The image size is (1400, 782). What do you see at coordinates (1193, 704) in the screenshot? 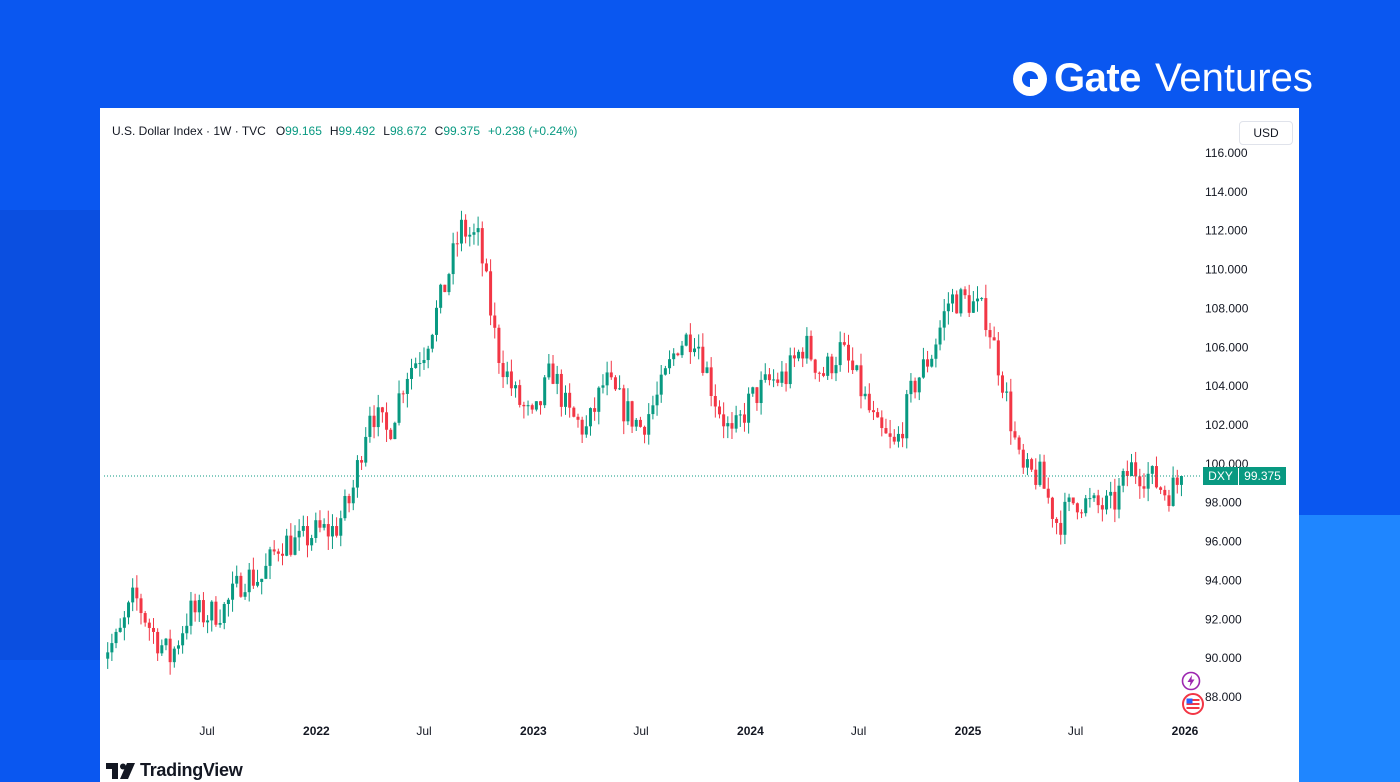
I see `us-flag-event-icon` at bounding box center [1193, 704].